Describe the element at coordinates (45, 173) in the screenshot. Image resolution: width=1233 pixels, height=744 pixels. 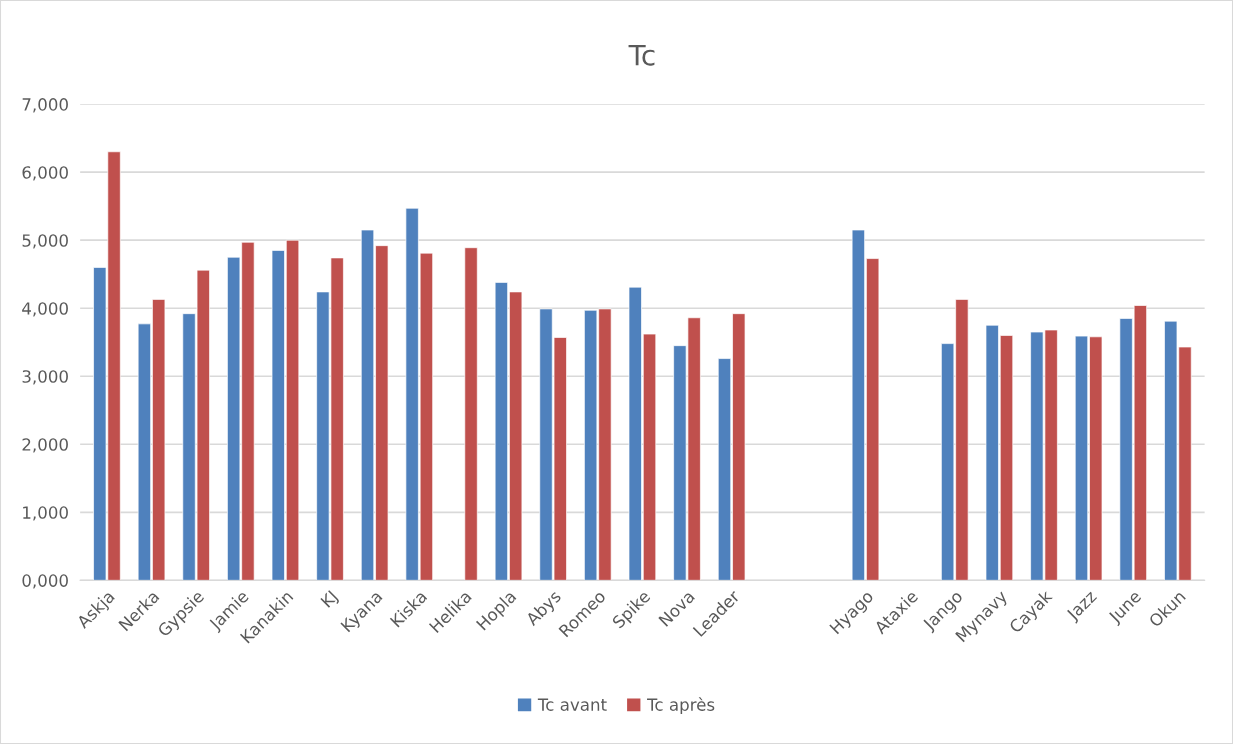
I see `y-tick-label: 6,000` at that location.